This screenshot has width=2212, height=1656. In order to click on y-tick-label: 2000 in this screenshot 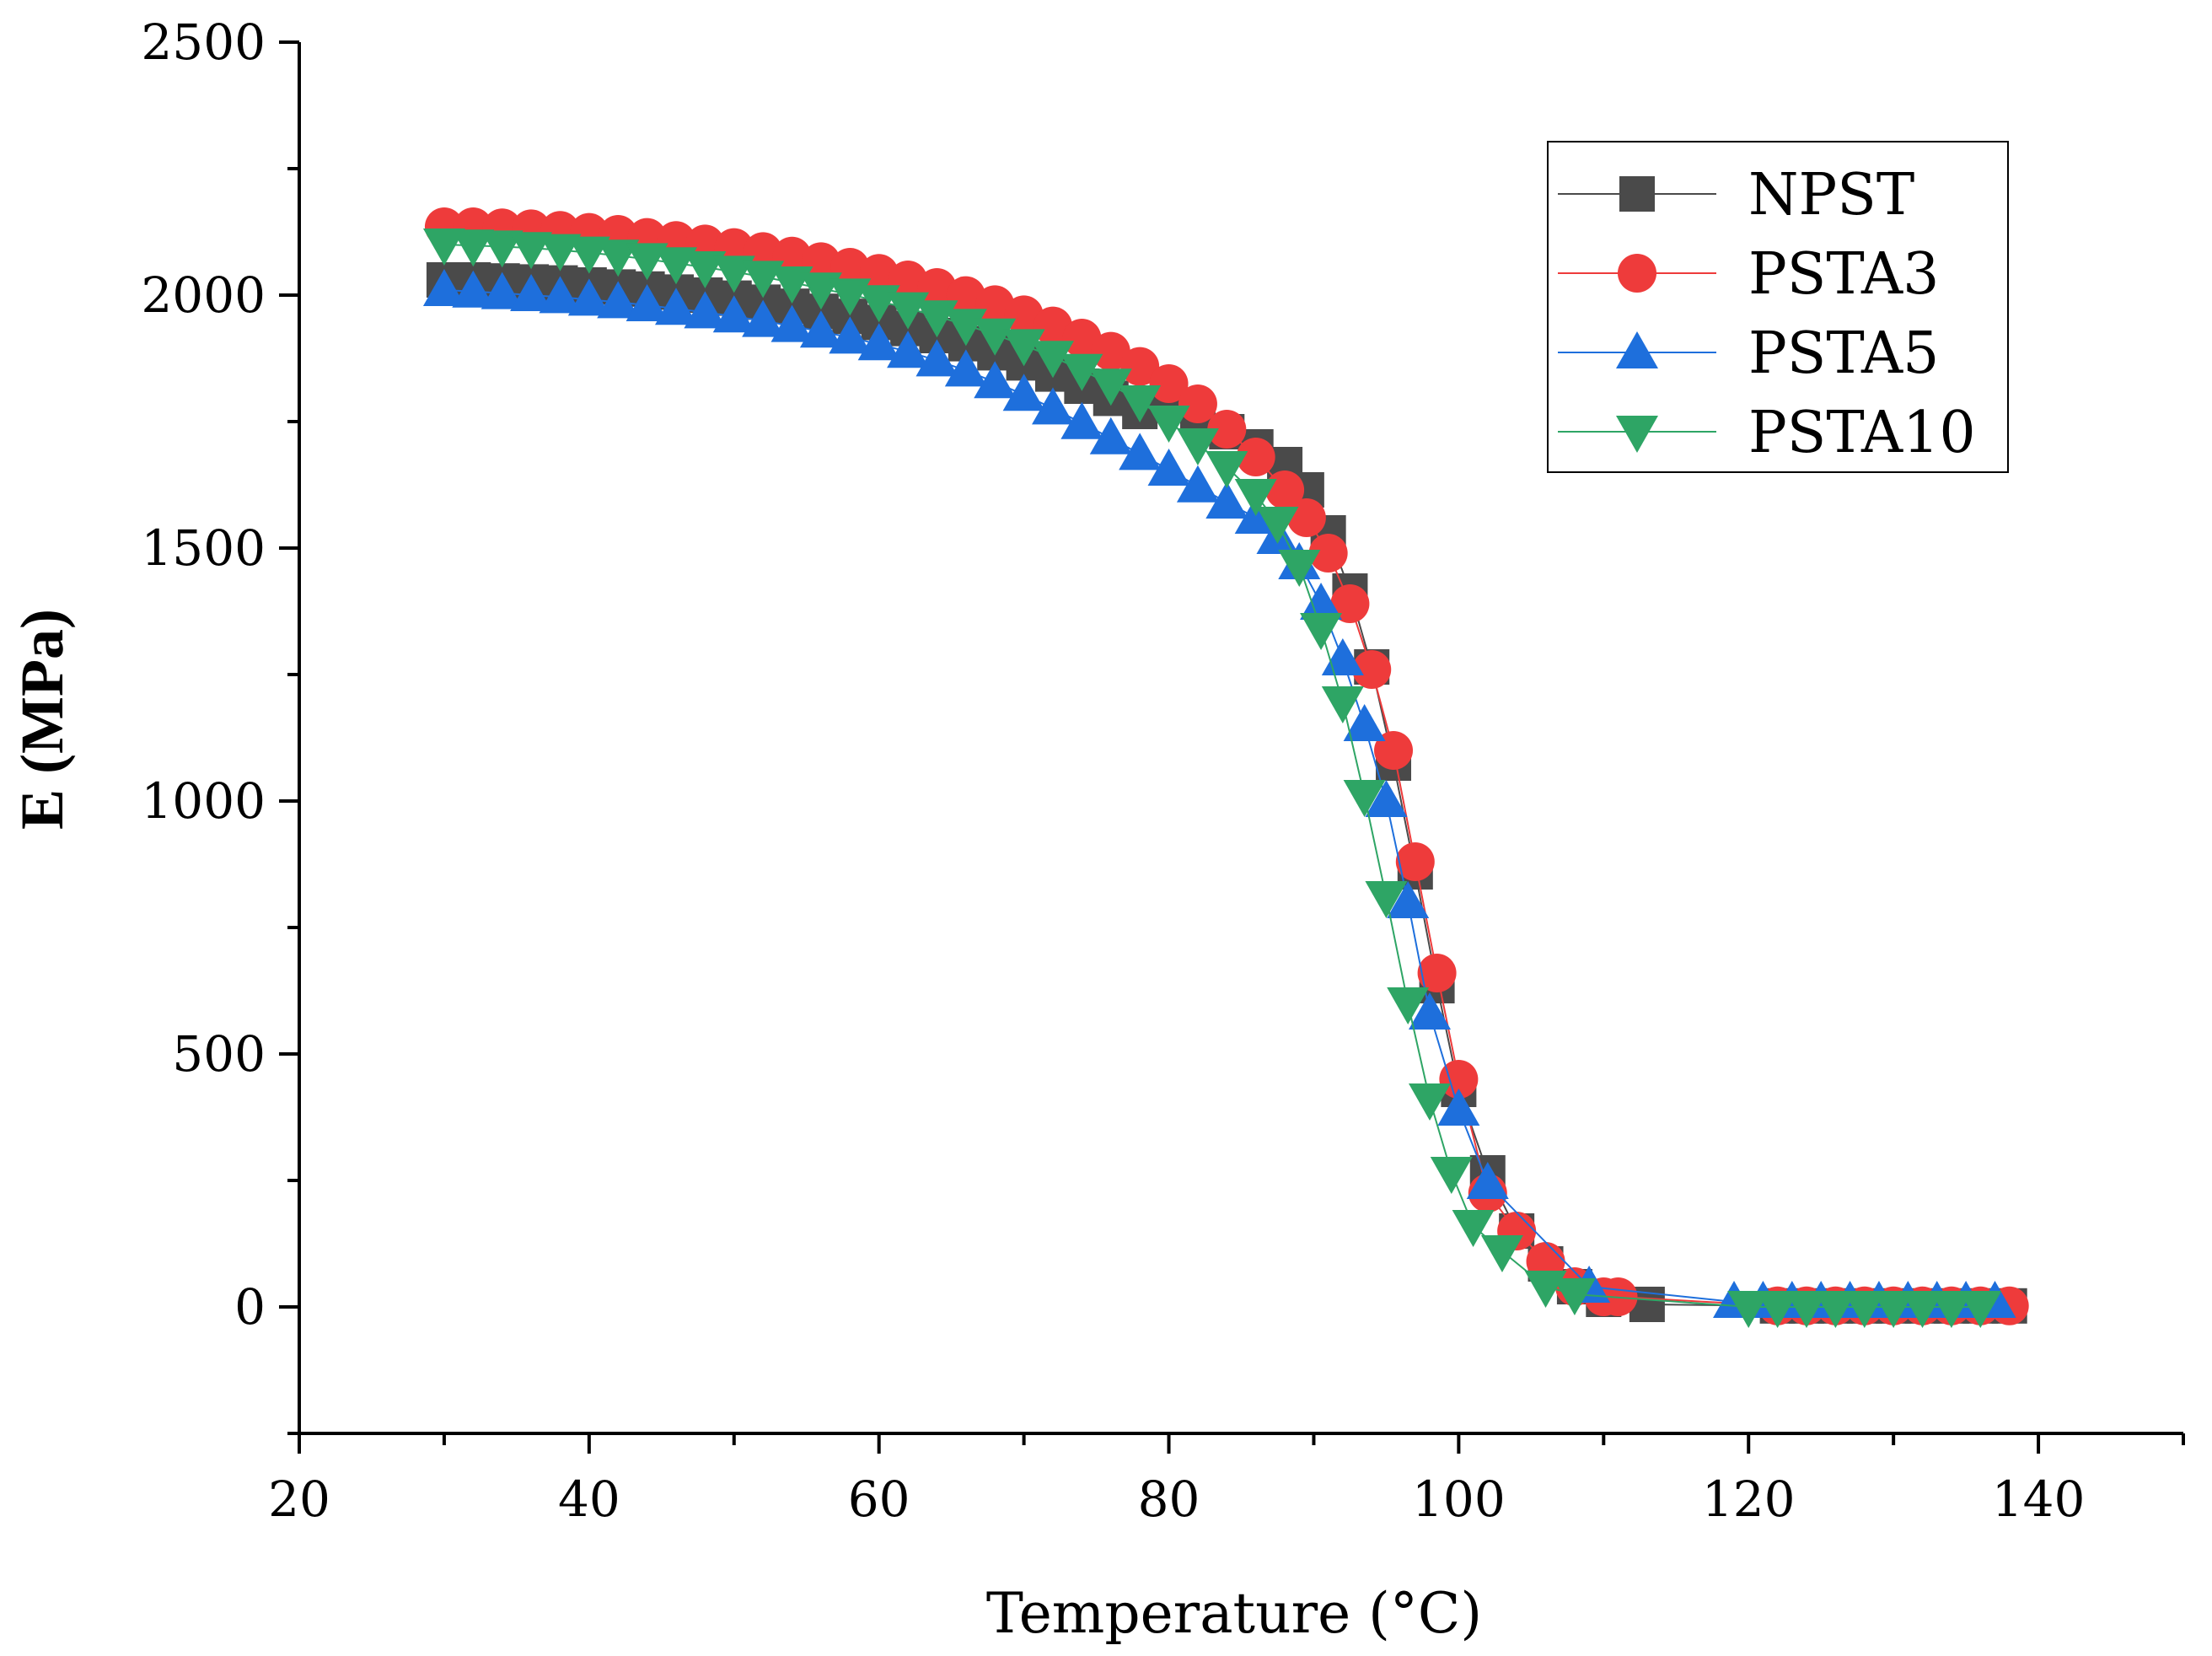, I will do `click(203, 295)`.